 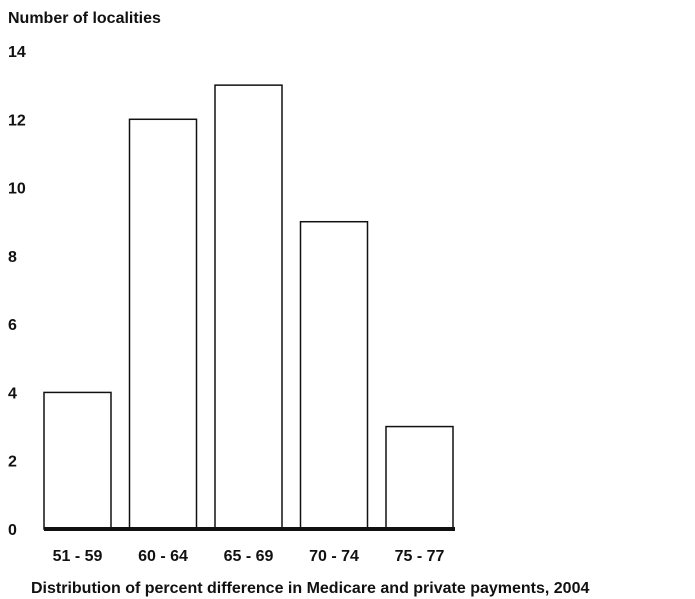 What do you see at coordinates (420, 556) in the screenshot?
I see `x-tick-label: 75 - 77` at bounding box center [420, 556].